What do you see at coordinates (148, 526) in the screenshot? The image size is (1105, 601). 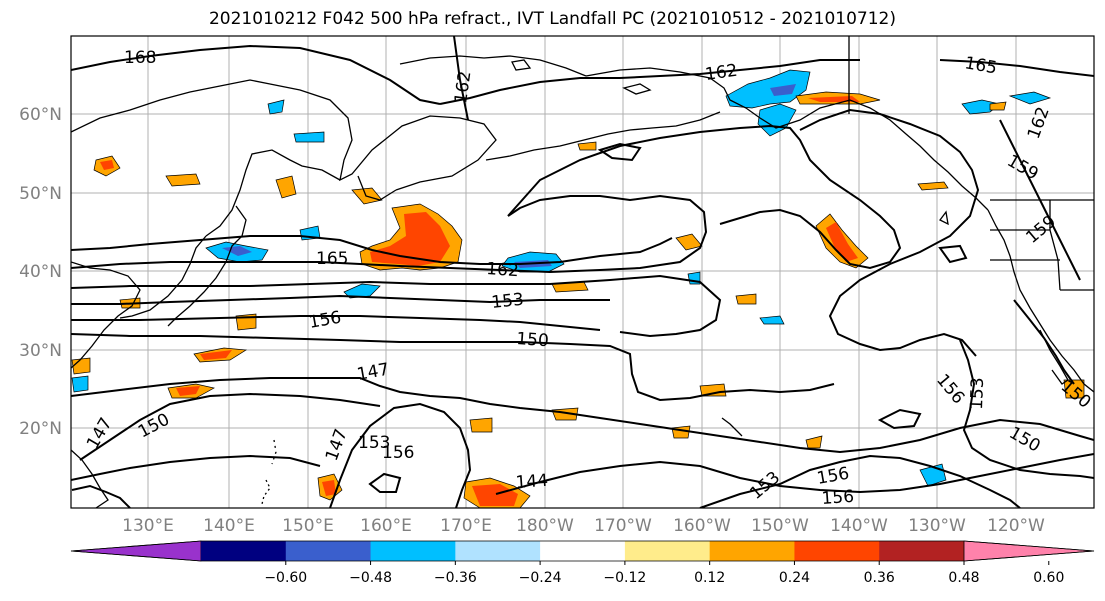 I see `lon-label: 130°E` at bounding box center [148, 526].